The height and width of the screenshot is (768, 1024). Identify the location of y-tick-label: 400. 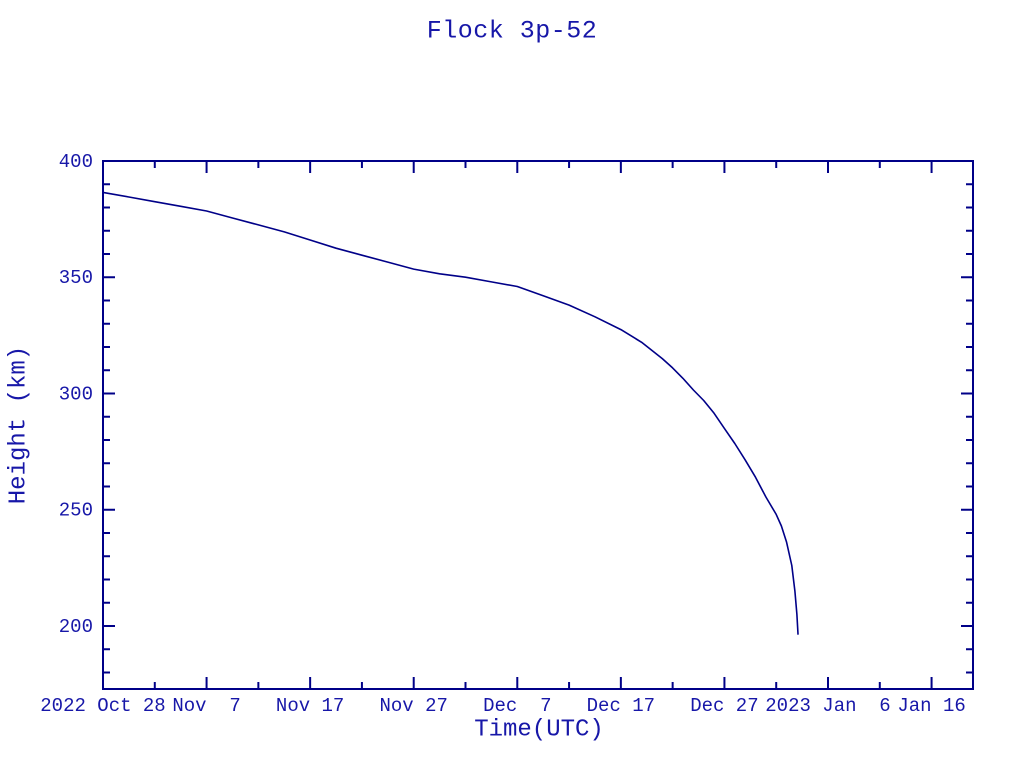
(76, 162).